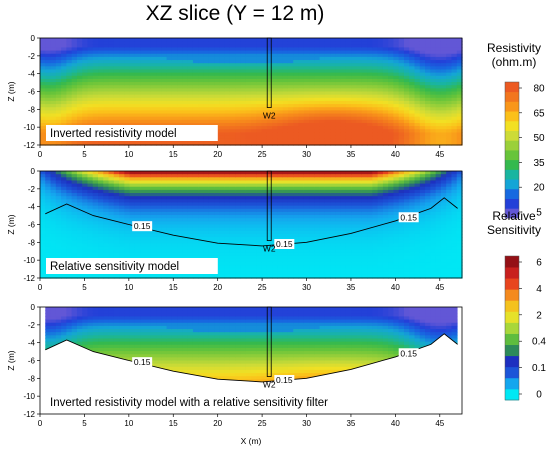  I want to click on colorbar-tick-label: 65, so click(539, 113).